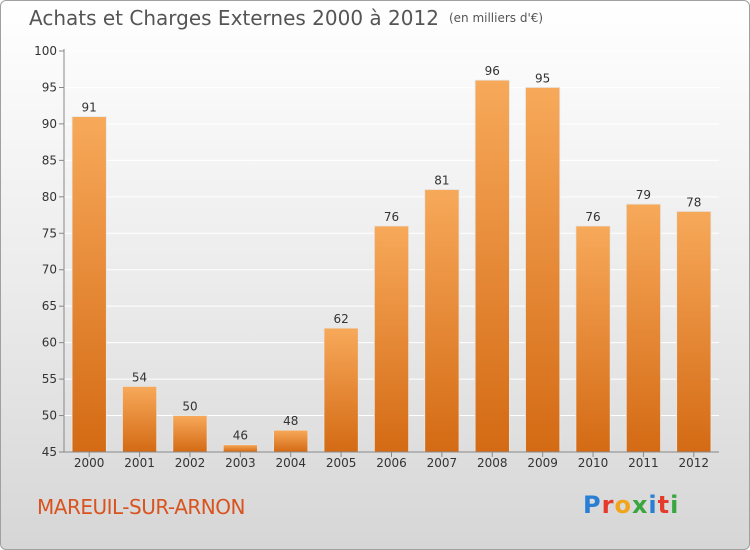 This screenshot has height=550, width=750. I want to click on proxiti-logo: Proxiti, so click(631, 505).